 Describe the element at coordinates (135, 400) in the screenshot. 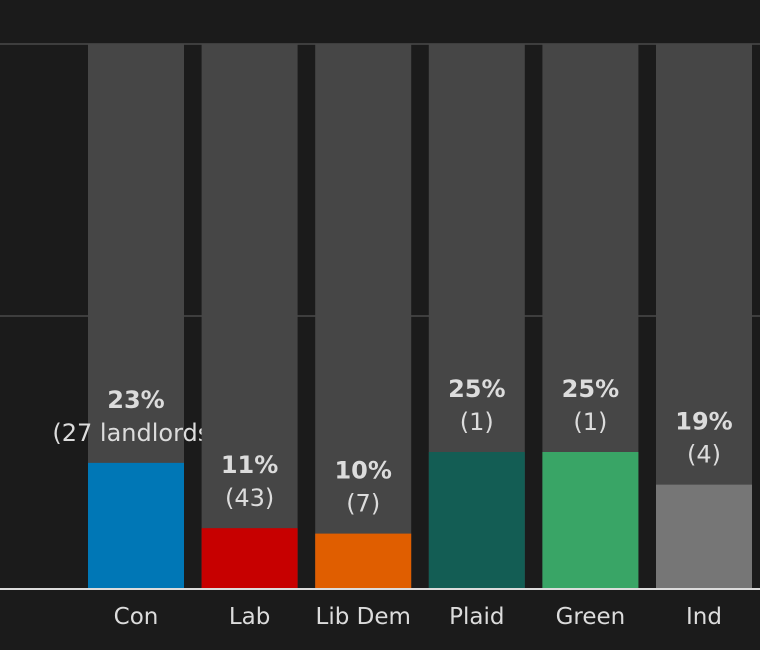

I see `value-label-con: 23%` at that location.